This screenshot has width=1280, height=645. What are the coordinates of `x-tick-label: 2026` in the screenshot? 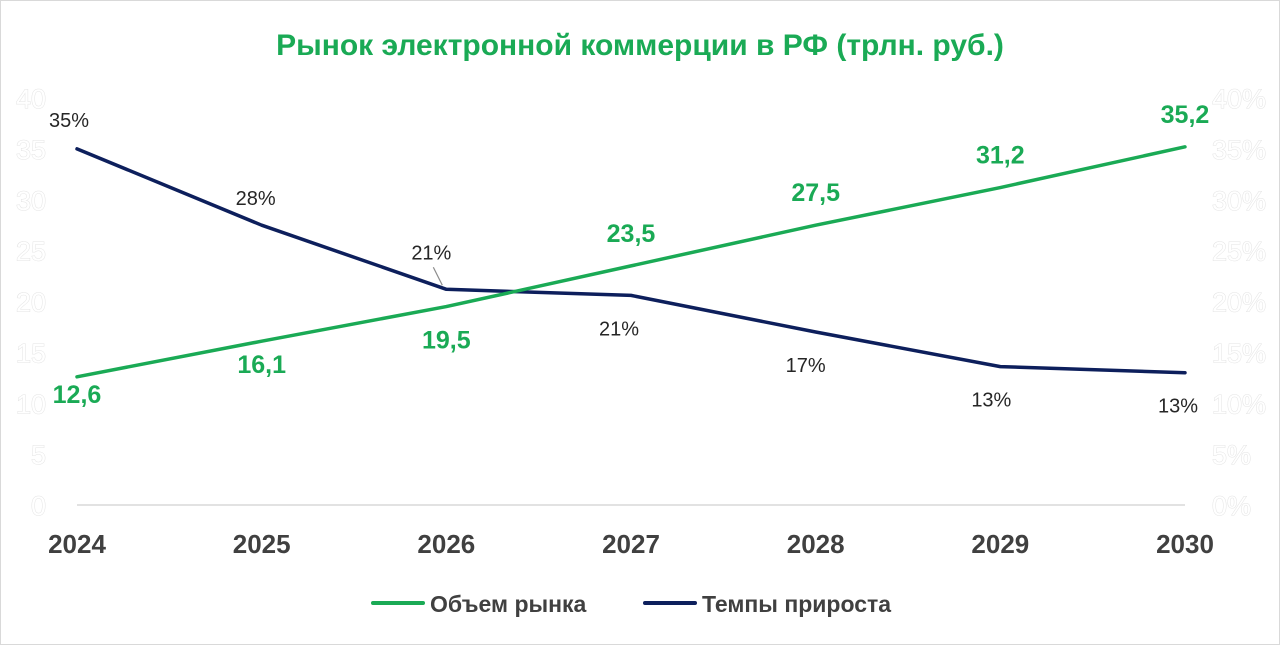 It's located at (446, 544).